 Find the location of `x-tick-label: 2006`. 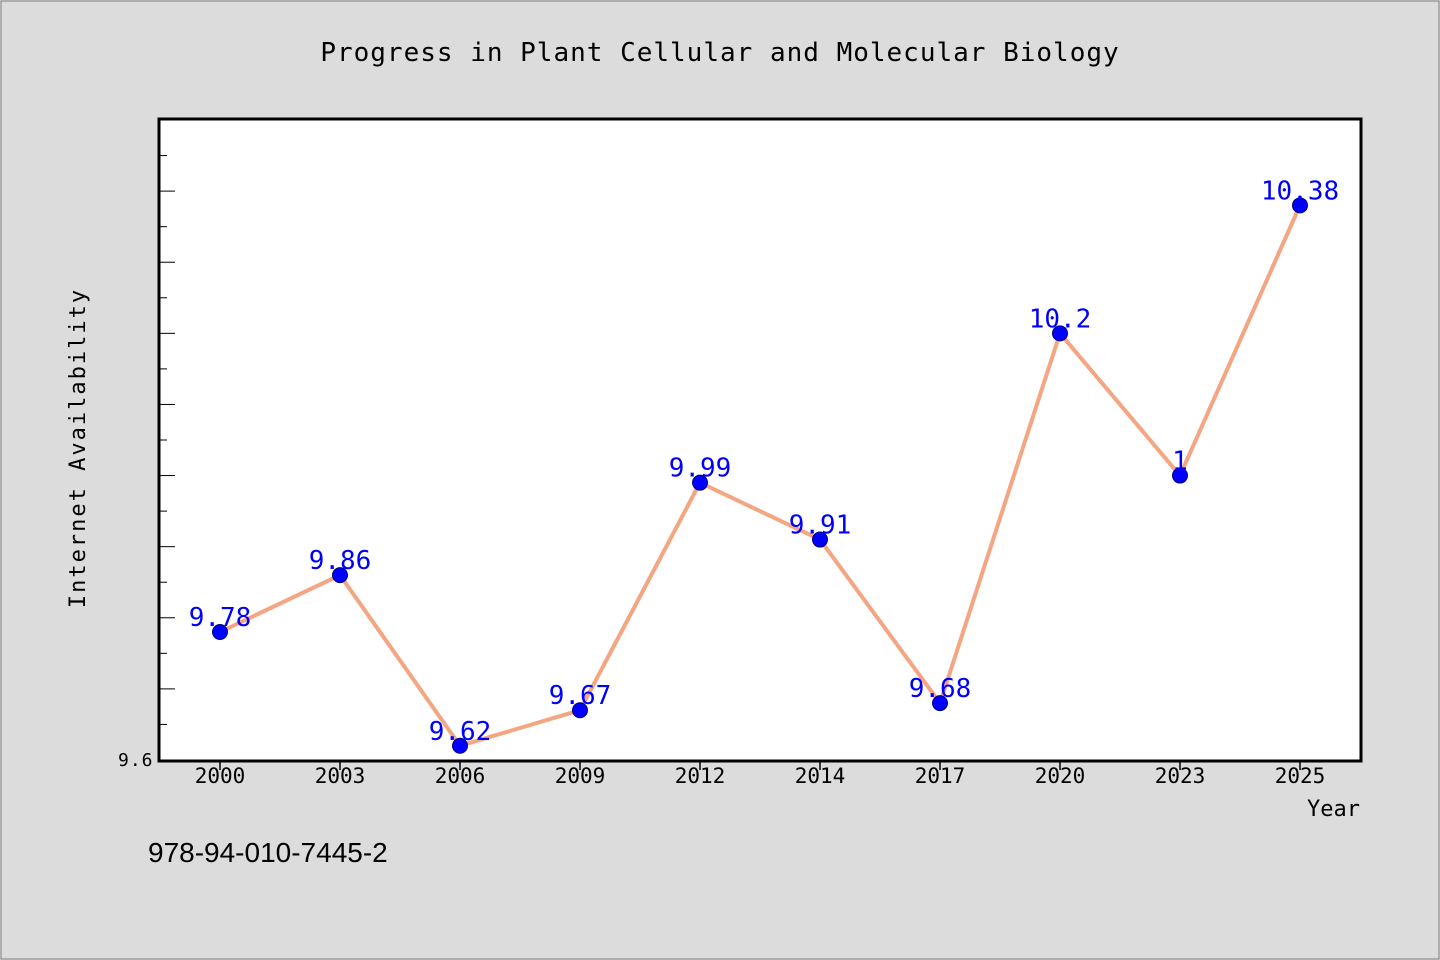

x-tick-label: 2006 is located at coordinates (460, 776).